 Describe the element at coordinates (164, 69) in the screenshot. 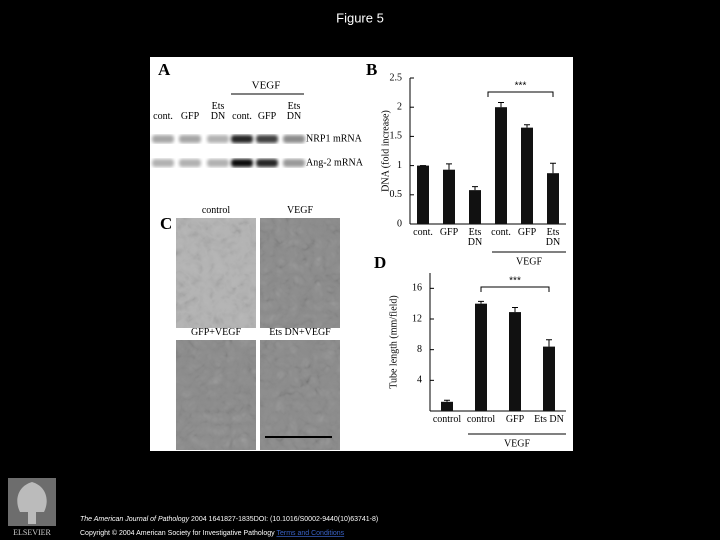

I see `panel-label: A` at that location.